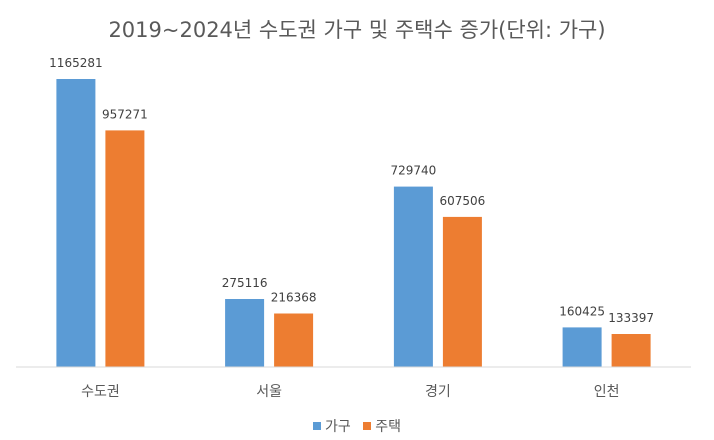 The height and width of the screenshot is (440, 714). What do you see at coordinates (438, 392) in the screenshot?
I see `x-tick-label-2: 경기` at bounding box center [438, 392].